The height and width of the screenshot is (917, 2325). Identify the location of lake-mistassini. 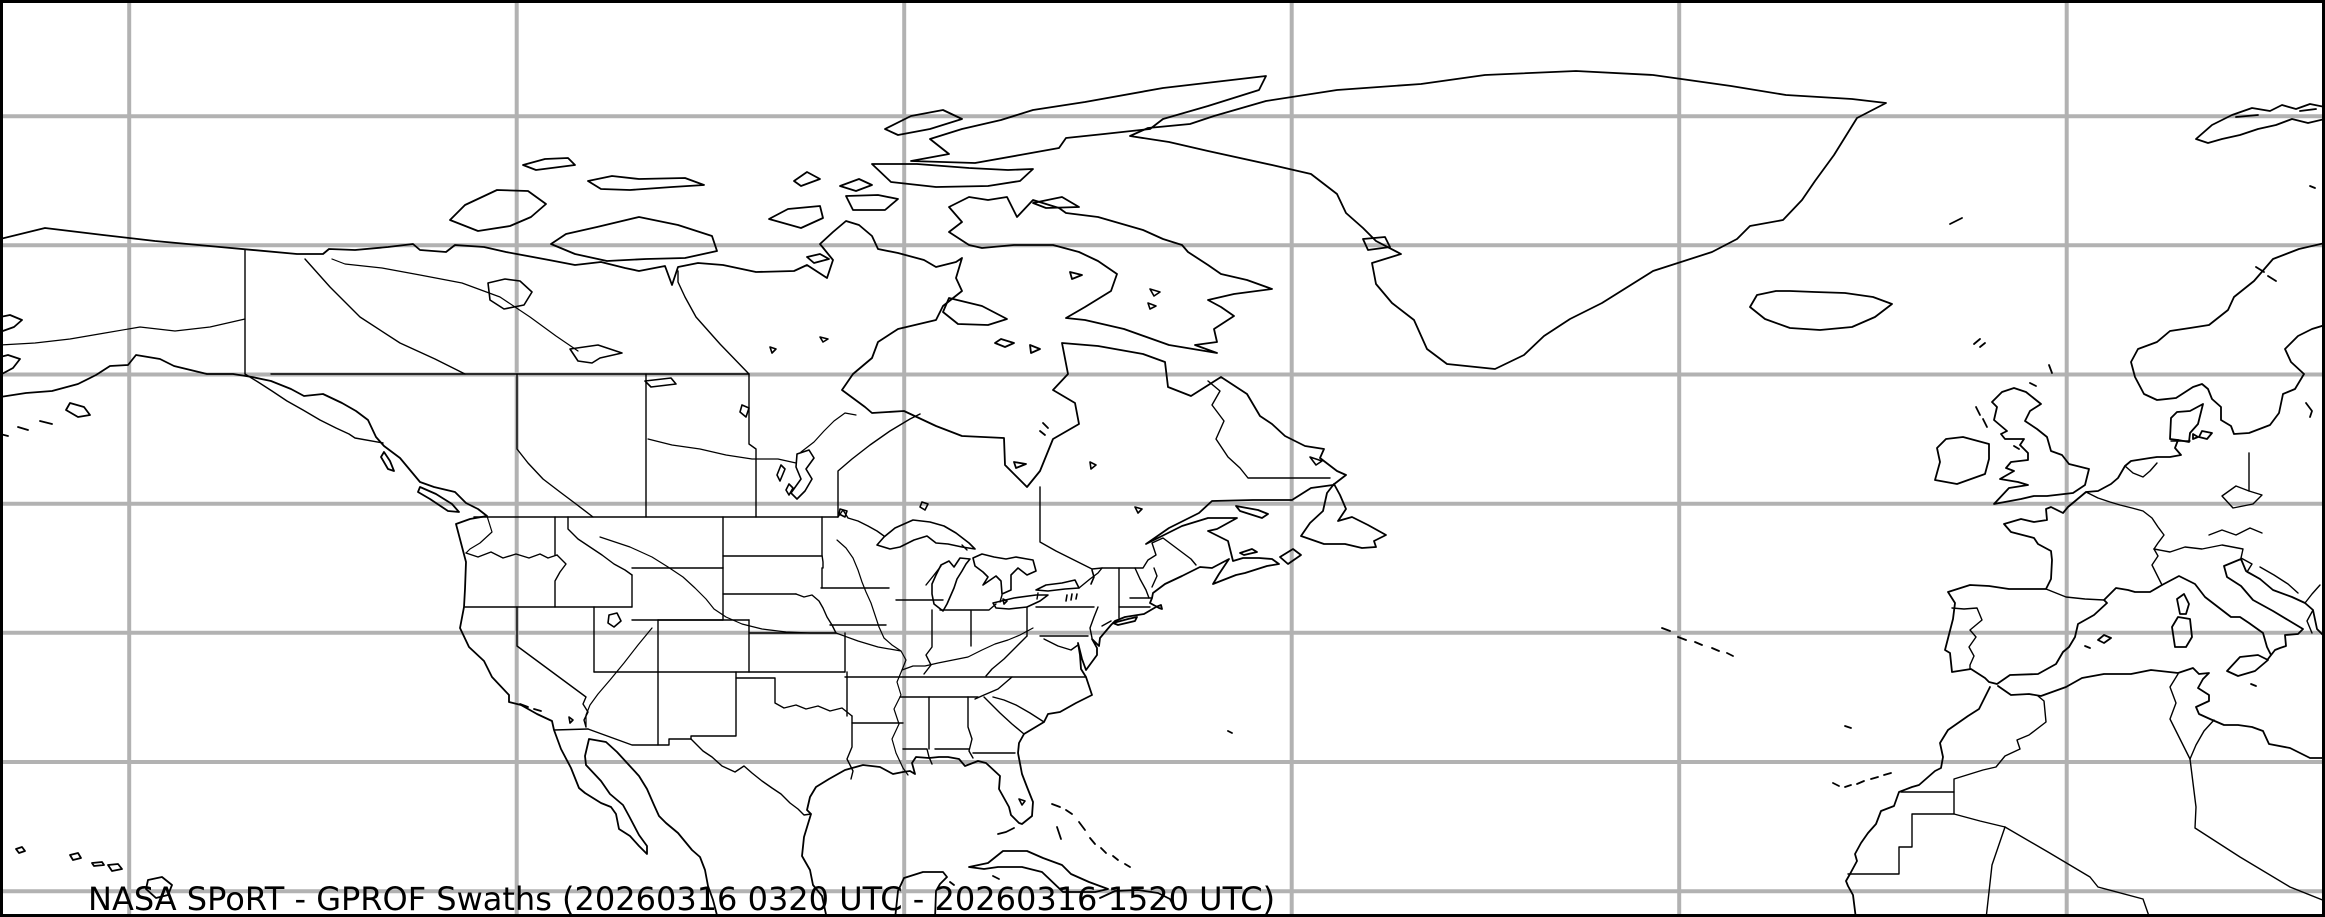
(1093, 465).